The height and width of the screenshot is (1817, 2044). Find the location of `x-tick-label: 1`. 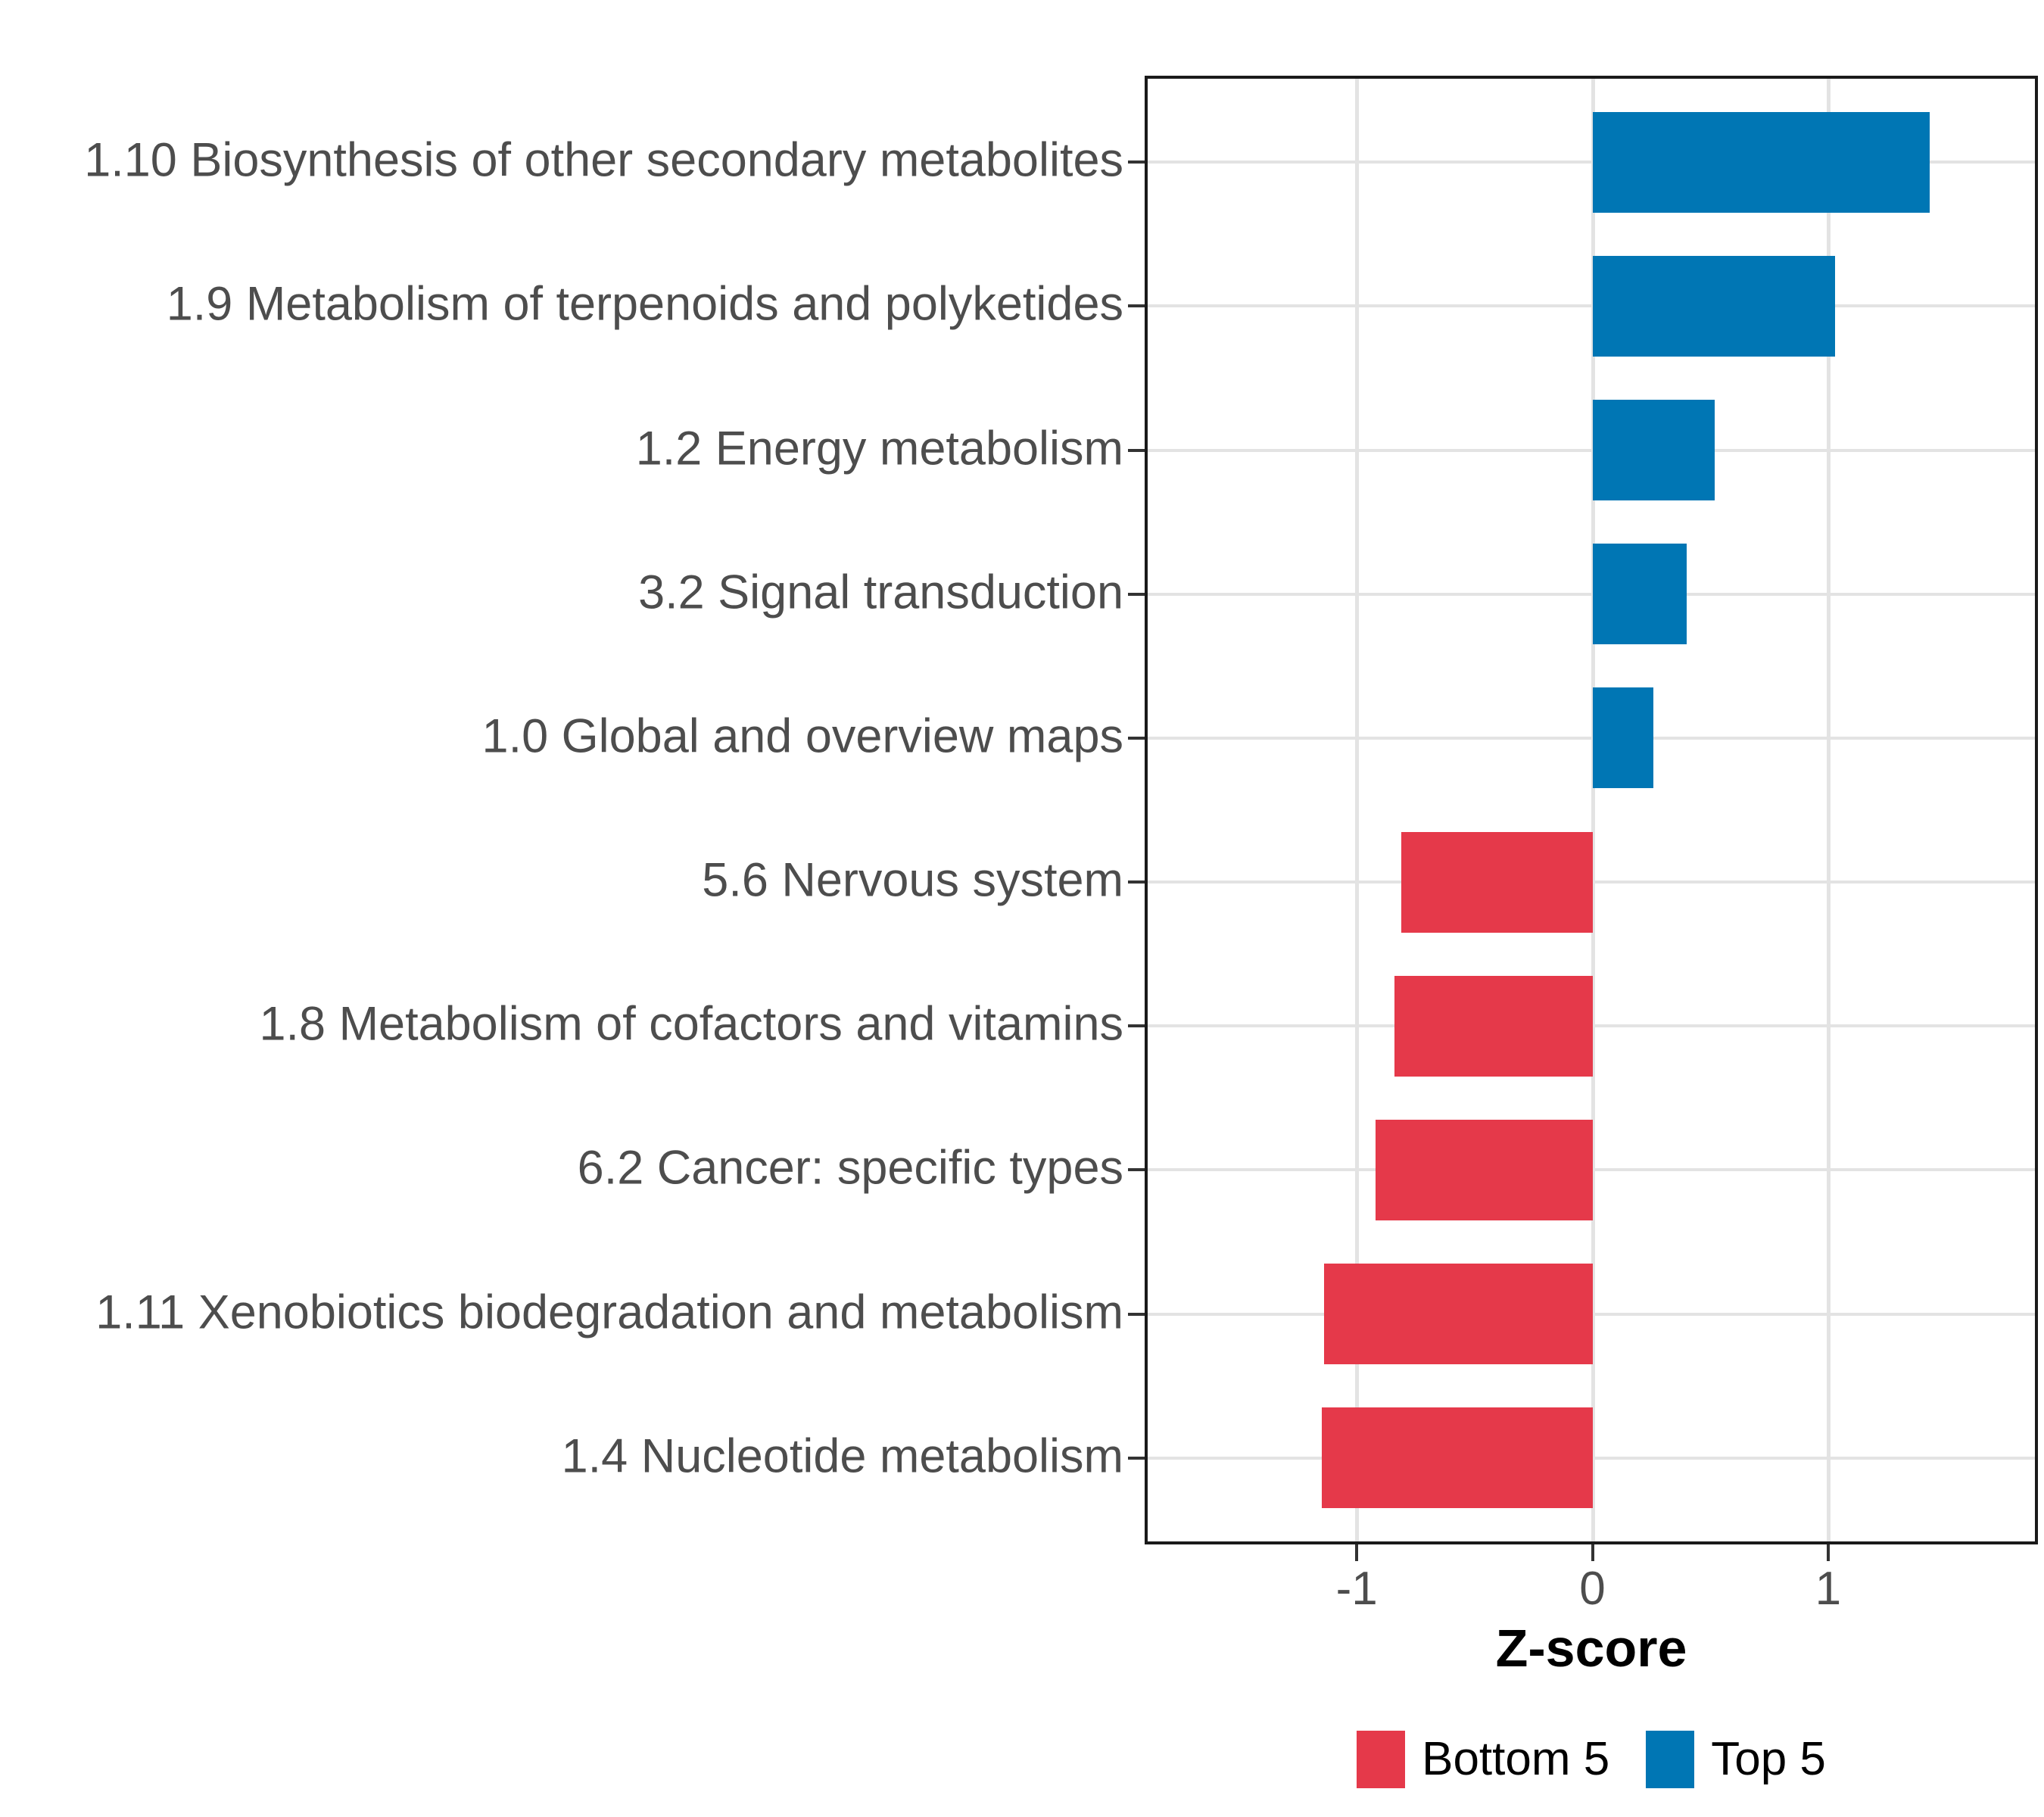

x-tick-label: 1 is located at coordinates (1829, 1589).